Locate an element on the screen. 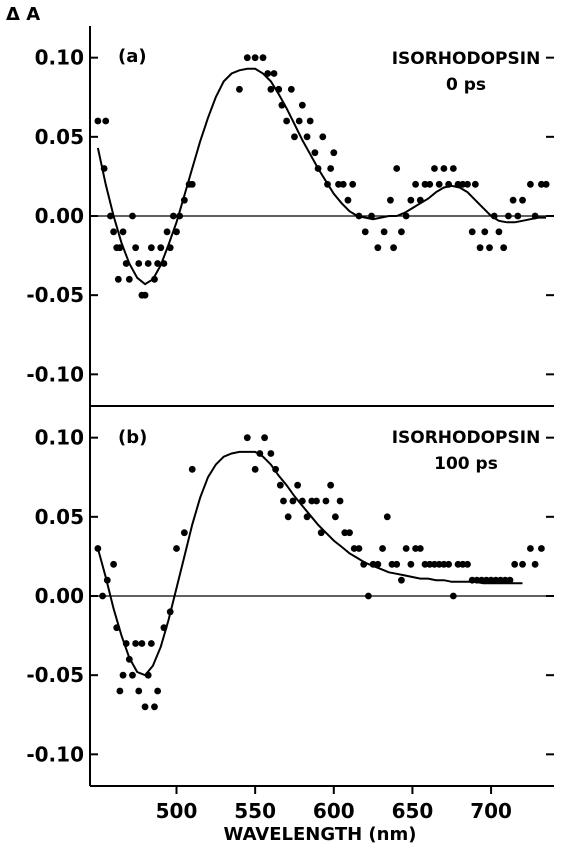 The height and width of the screenshot is (849, 566). panel-b-y-tick-label: 0.10 is located at coordinates (59, 438).